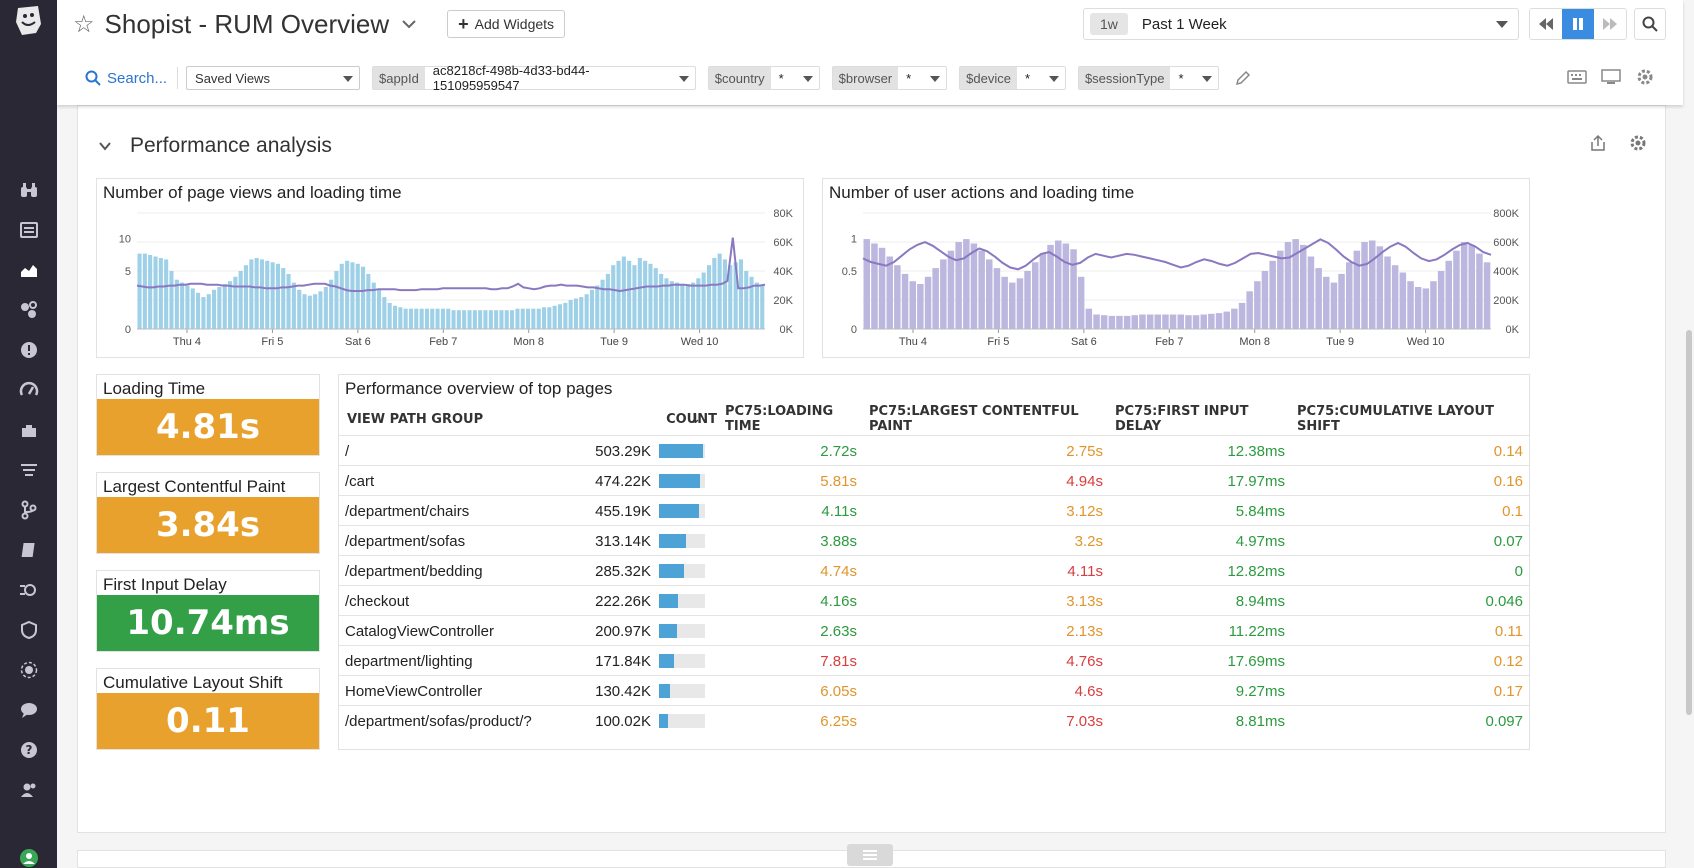 The height and width of the screenshot is (868, 1694). I want to click on col-header-lcp: PC75:LARGEST CONTENTFUL PAINT, so click(974, 419).